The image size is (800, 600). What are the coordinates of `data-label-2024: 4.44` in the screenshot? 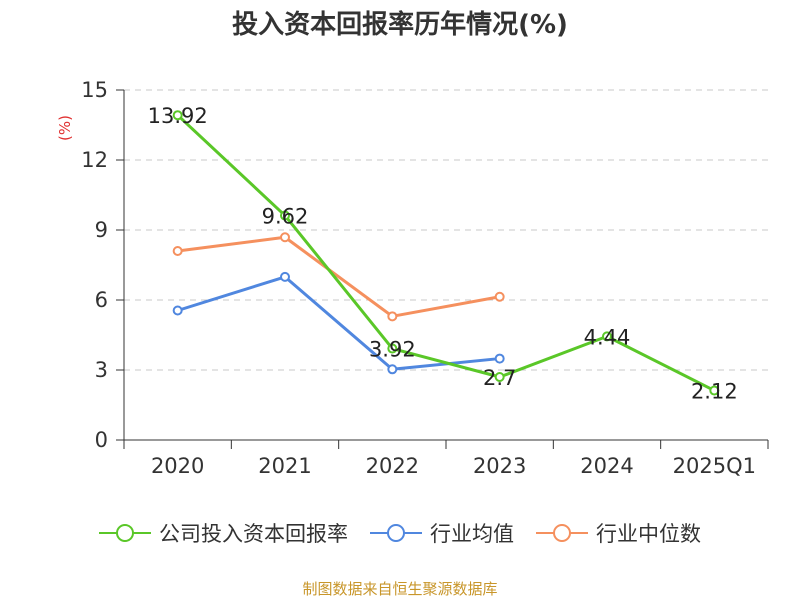 It's located at (607, 337).